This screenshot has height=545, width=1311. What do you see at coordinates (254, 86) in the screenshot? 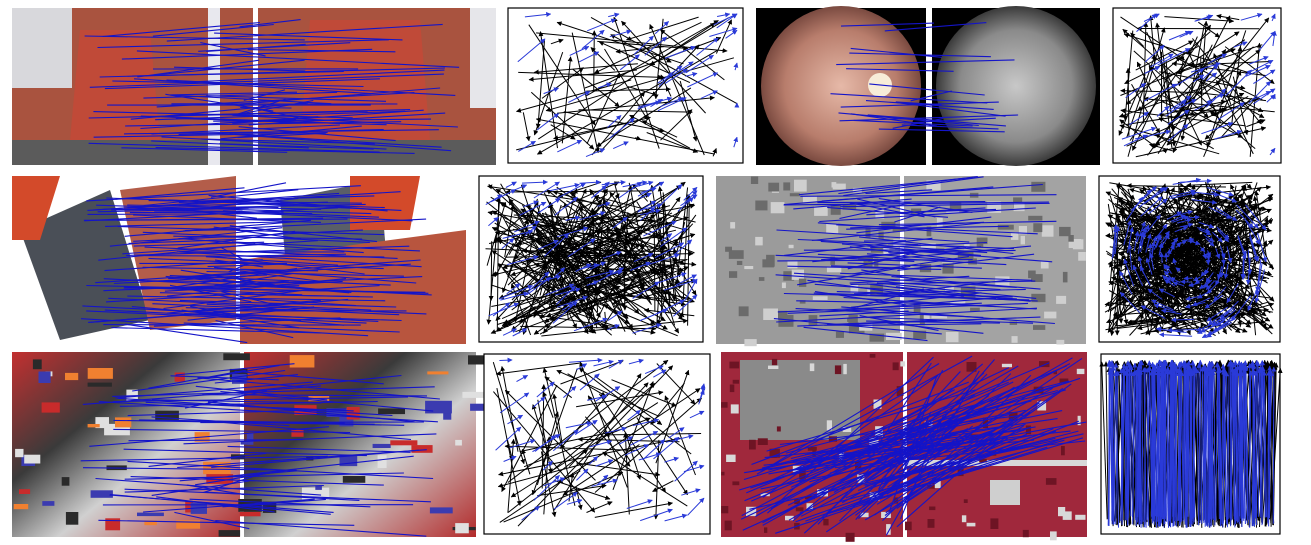
I see `panel-fountain-pair` at bounding box center [254, 86].